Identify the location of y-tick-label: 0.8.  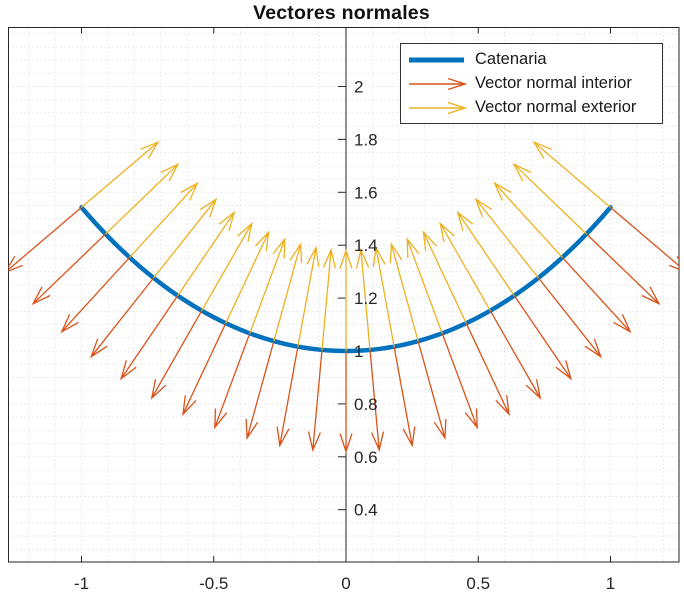
(366, 404).